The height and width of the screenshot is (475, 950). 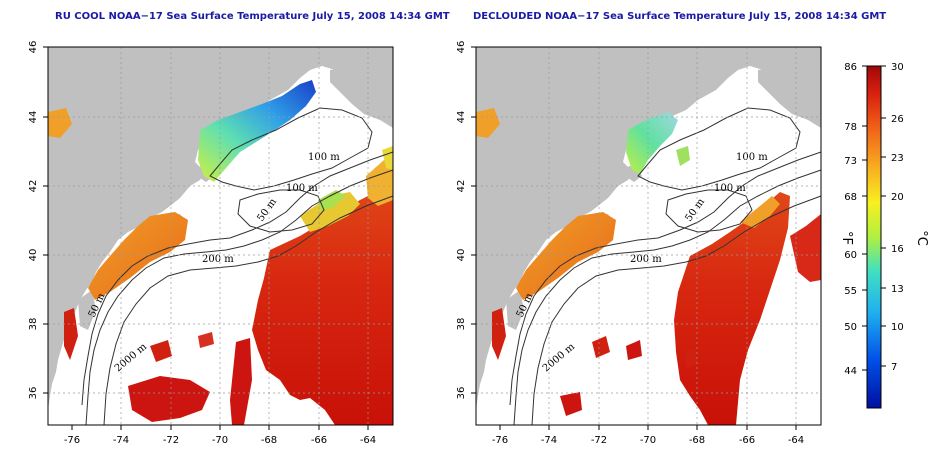 I want to click on colorbar-f-tick: 73, so click(x=850, y=161).